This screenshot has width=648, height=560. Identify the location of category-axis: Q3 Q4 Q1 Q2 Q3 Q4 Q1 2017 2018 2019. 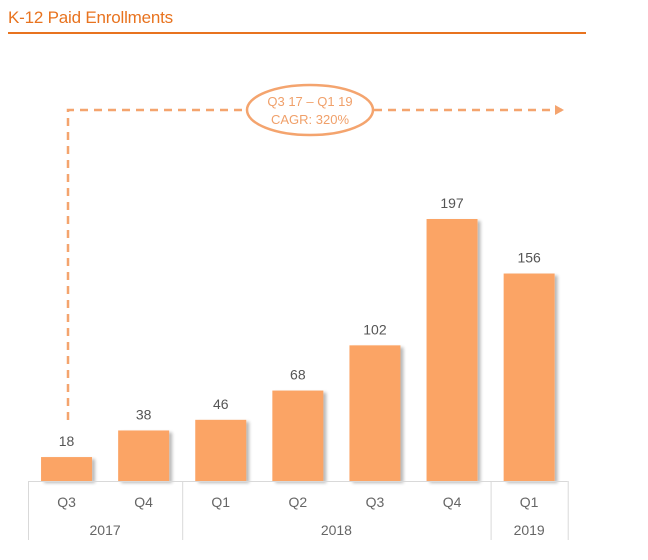
(298, 510).